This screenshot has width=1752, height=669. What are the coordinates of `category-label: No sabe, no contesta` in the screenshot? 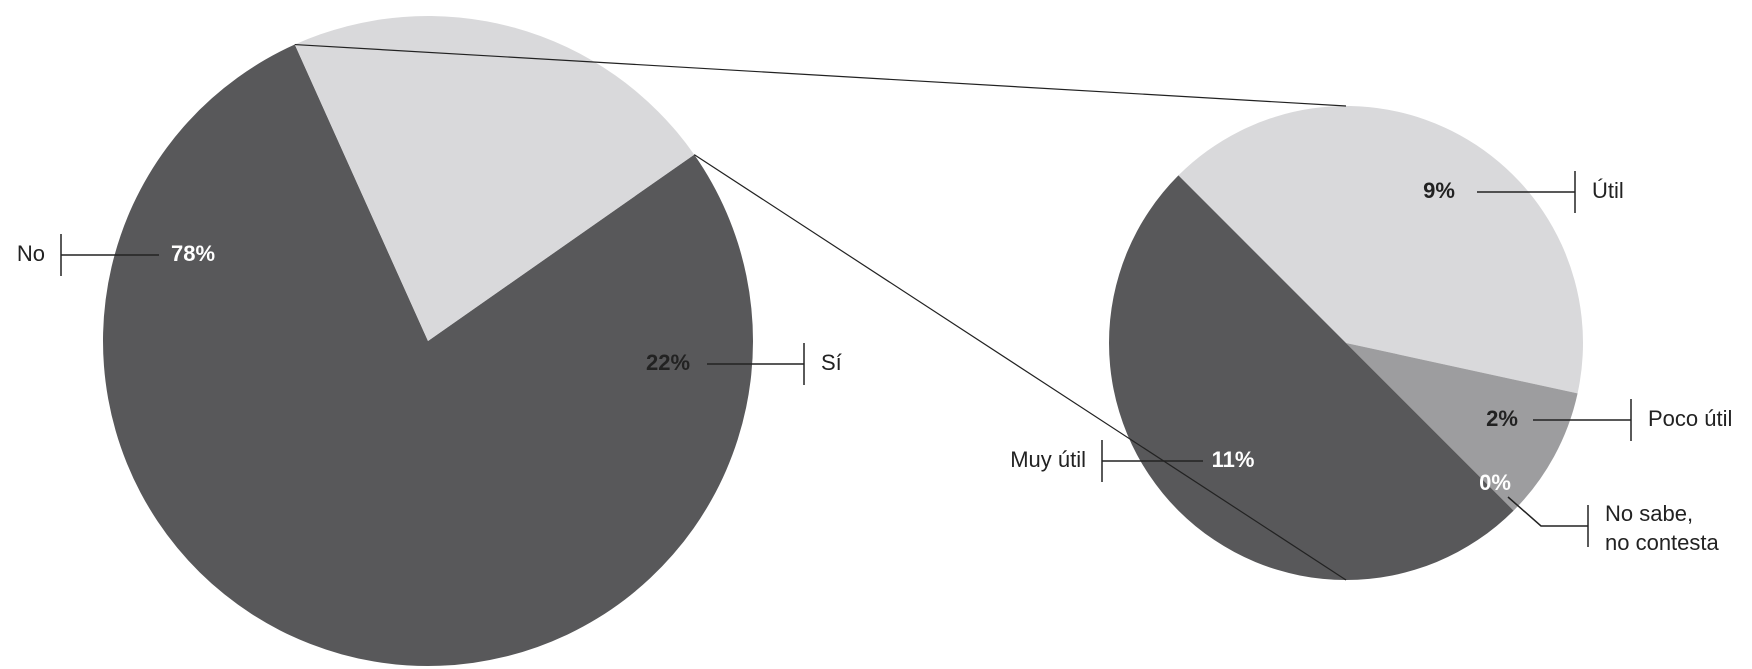 It's located at (1662, 528).